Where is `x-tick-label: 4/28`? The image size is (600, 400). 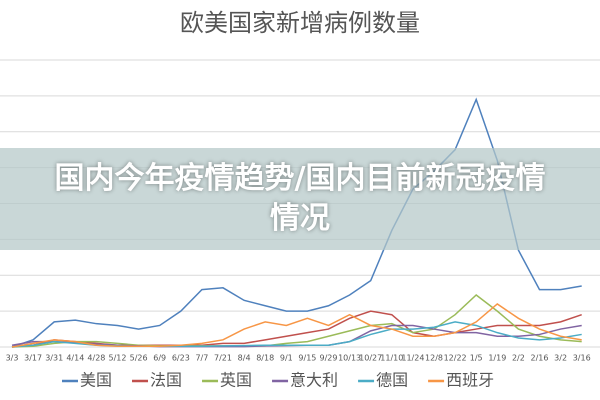
x-tick-label: 4/28 is located at coordinates (96, 358).